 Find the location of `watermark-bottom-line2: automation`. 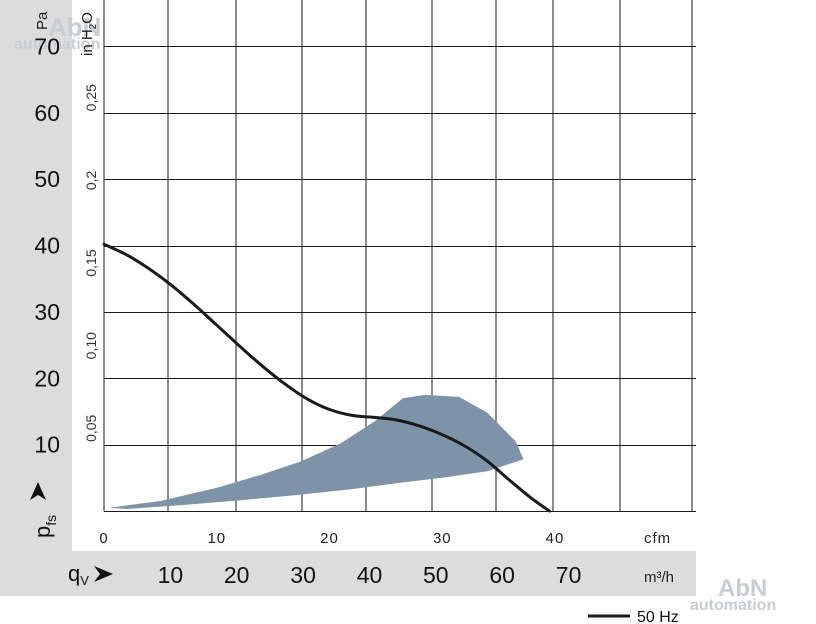

watermark-bottom-line2: automation is located at coordinates (733, 605).